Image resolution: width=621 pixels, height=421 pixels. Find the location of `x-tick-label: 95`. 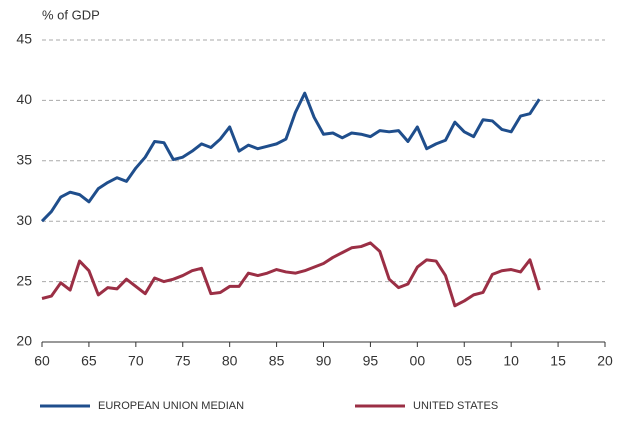

x-tick-label: 95 is located at coordinates (371, 361).